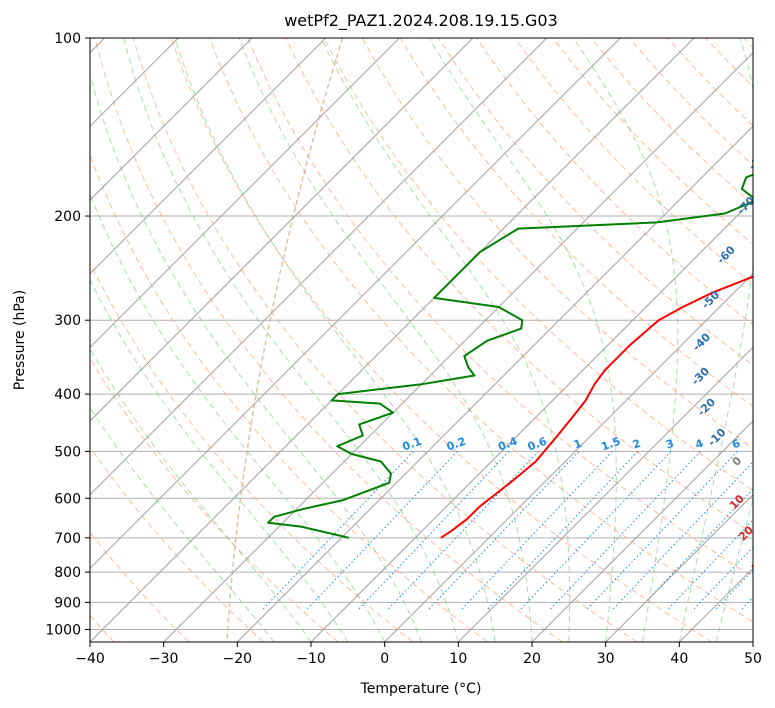  What do you see at coordinates (20, 340) in the screenshot?
I see `y-axis-title: Pressure (hPa)` at bounding box center [20, 340].